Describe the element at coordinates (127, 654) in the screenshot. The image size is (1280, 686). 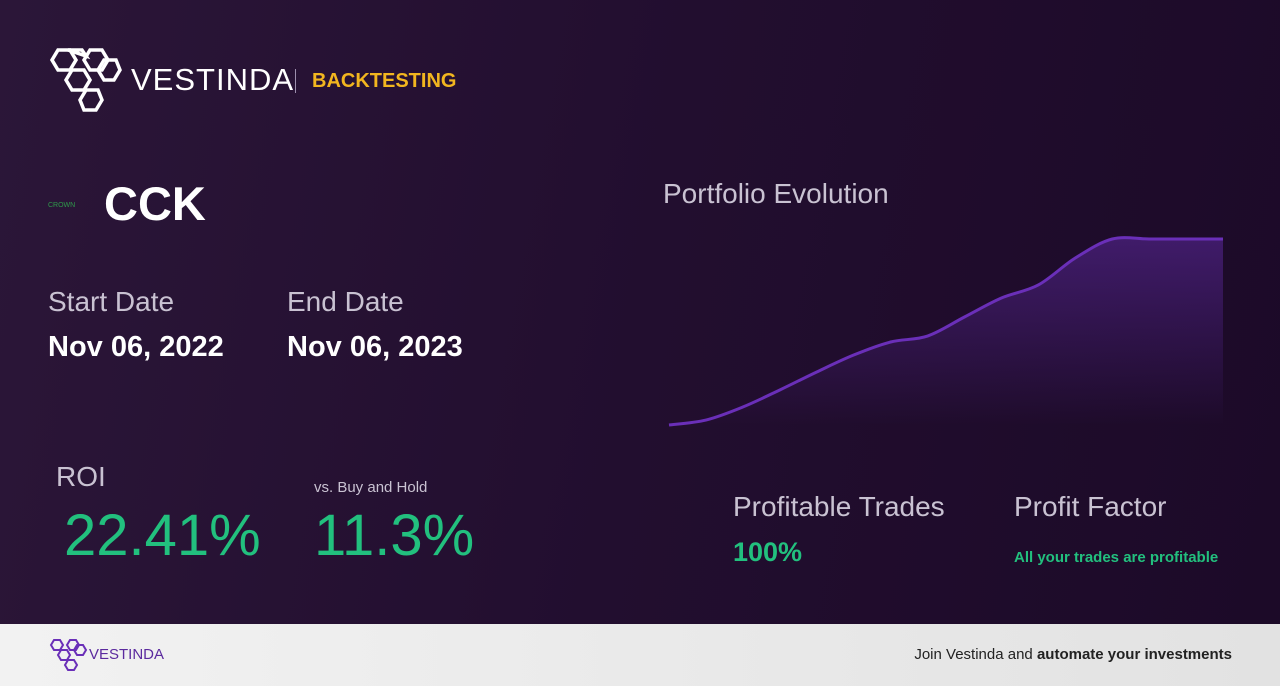
I see `footer-brand: VESTINDA` at that location.